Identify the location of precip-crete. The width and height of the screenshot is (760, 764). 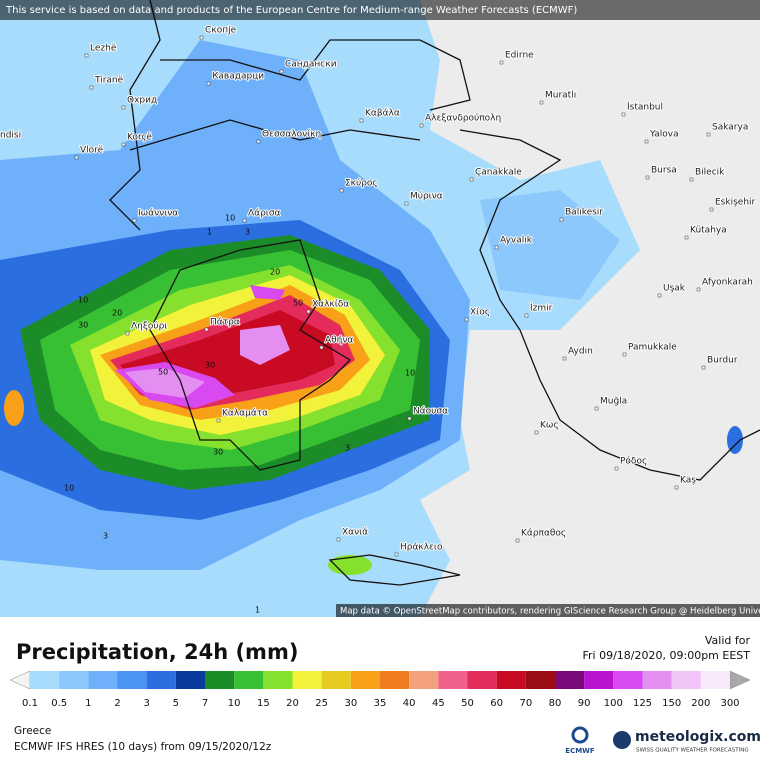
(350, 565).